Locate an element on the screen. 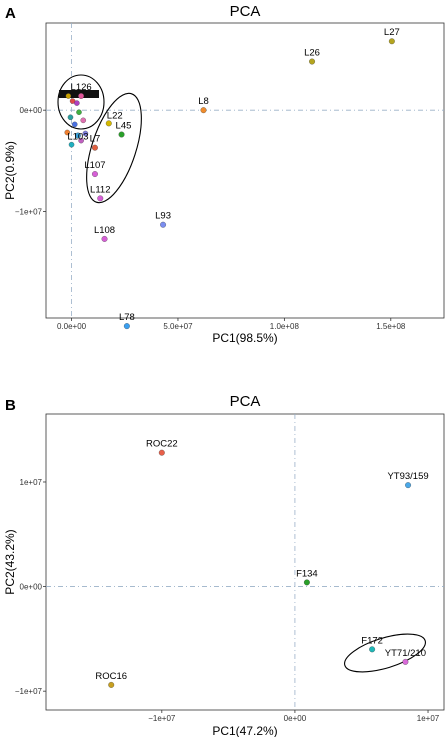 The width and height of the screenshot is (447, 737). point-label: ROC22 is located at coordinates (162, 444).